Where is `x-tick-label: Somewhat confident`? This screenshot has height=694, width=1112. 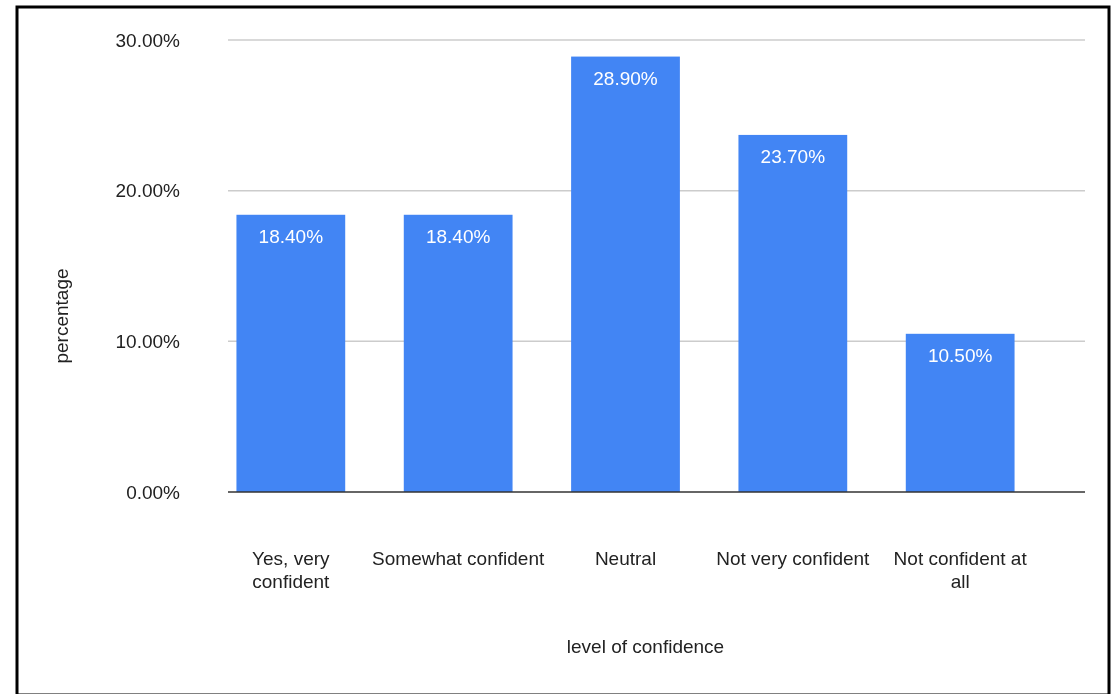 x-tick-label: Somewhat confident is located at coordinates (458, 558).